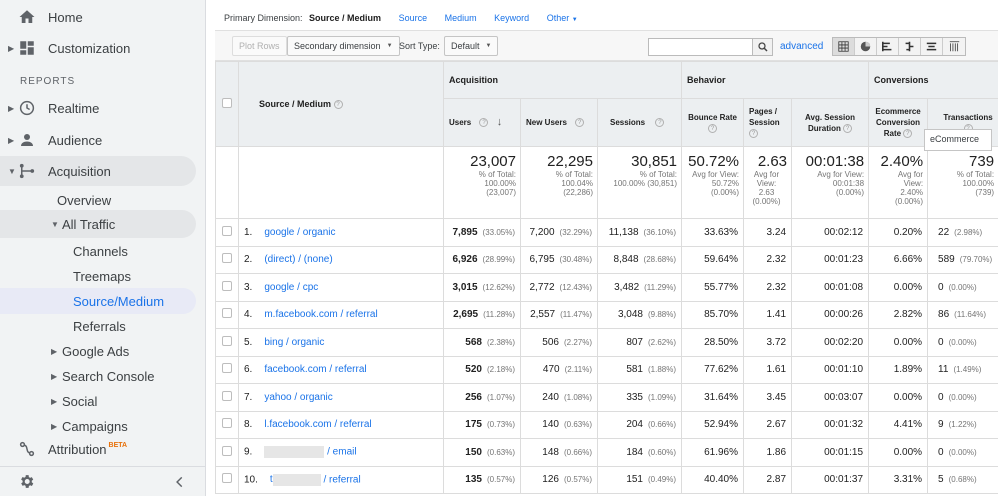 The width and height of the screenshot is (998, 496). What do you see at coordinates (766, 183) in the screenshot?
I see `total-pages-l2: View:` at bounding box center [766, 183].